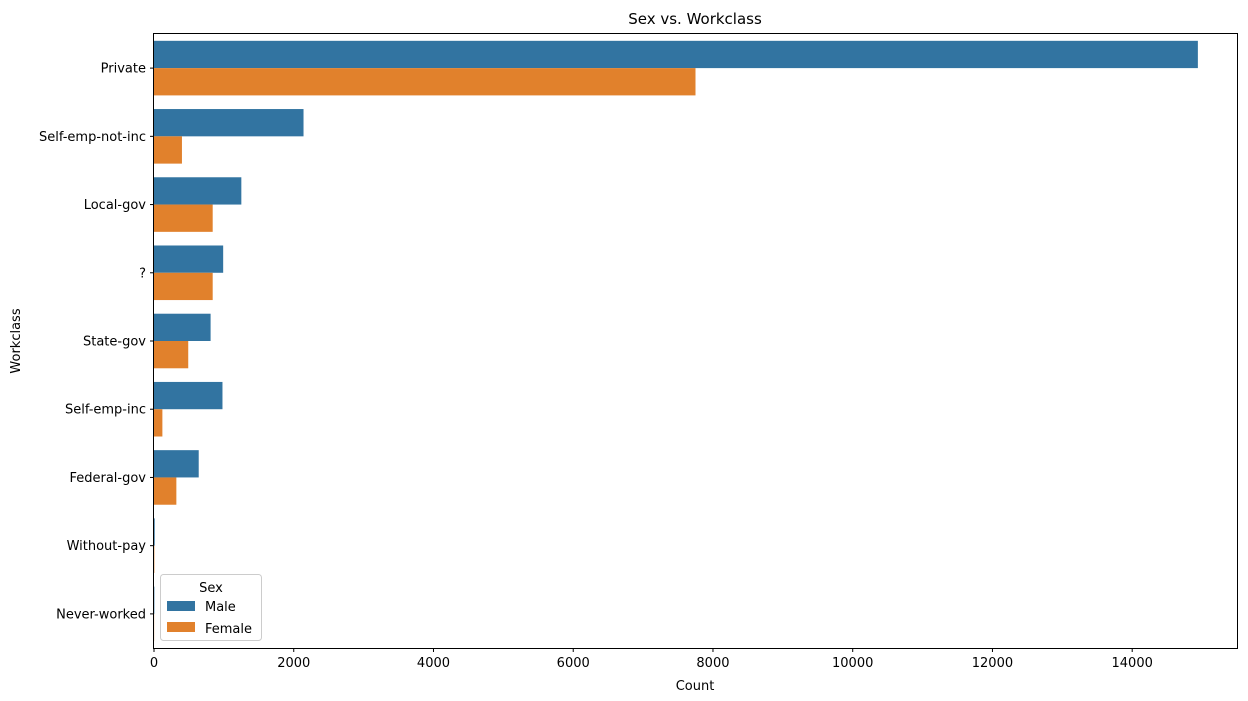 The height and width of the screenshot is (701, 1248). What do you see at coordinates (651, 659) in the screenshot?
I see `x-axis: 0 2000 4000 6000 8000 10000 12000 14000` at bounding box center [651, 659].